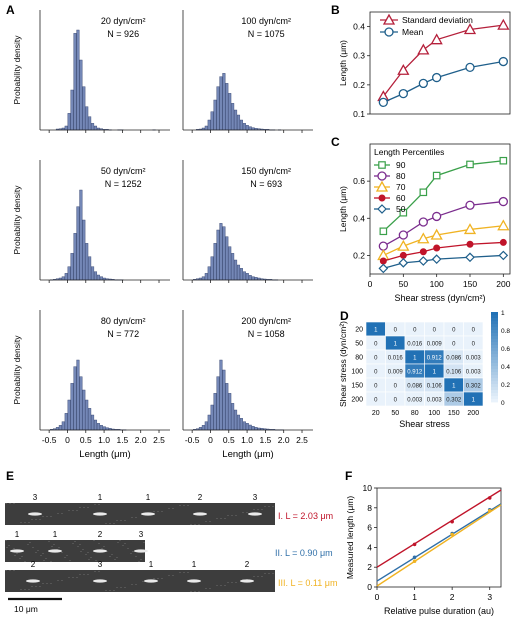 This screenshot has width=520, height=618. What do you see at coordinates (369, 528) in the screenshot?
I see `y-tick-label: 6` at bounding box center [369, 528].